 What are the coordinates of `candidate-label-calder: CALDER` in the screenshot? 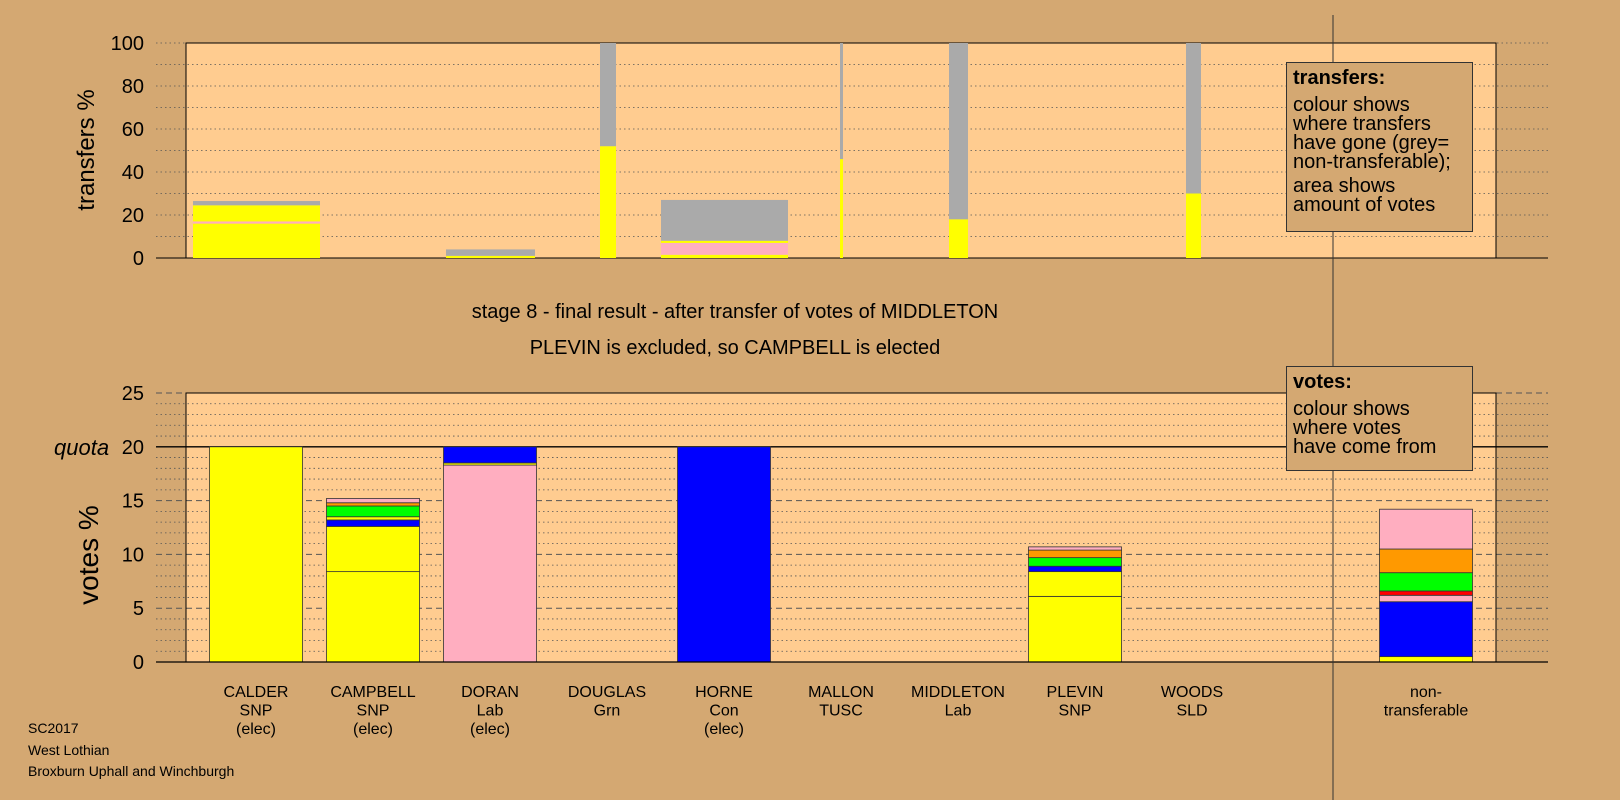 It's located at (256, 692).